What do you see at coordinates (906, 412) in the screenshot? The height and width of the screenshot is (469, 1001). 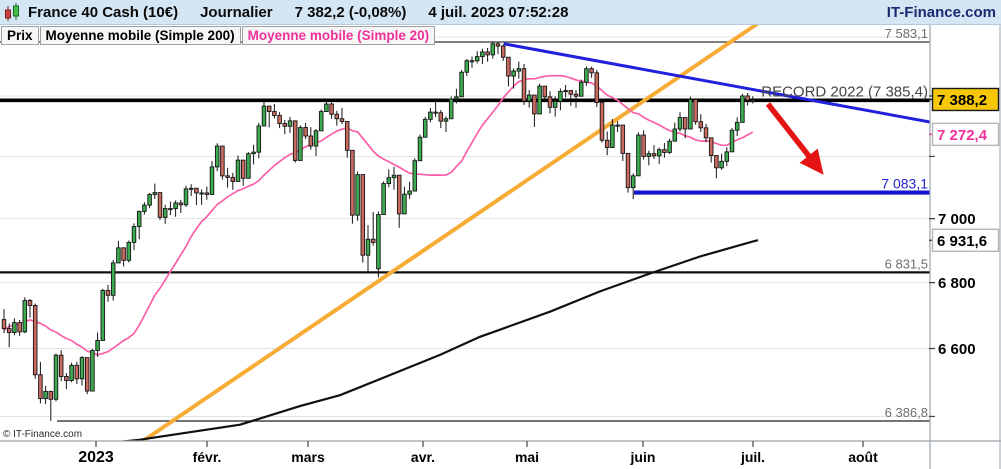 I see `svg-text: 6 386,8` at bounding box center [906, 412].